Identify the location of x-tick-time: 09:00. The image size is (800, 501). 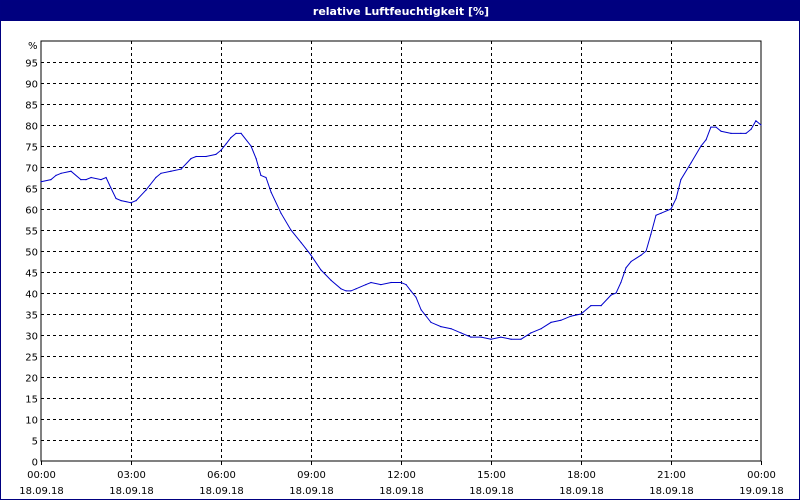
(311, 475).